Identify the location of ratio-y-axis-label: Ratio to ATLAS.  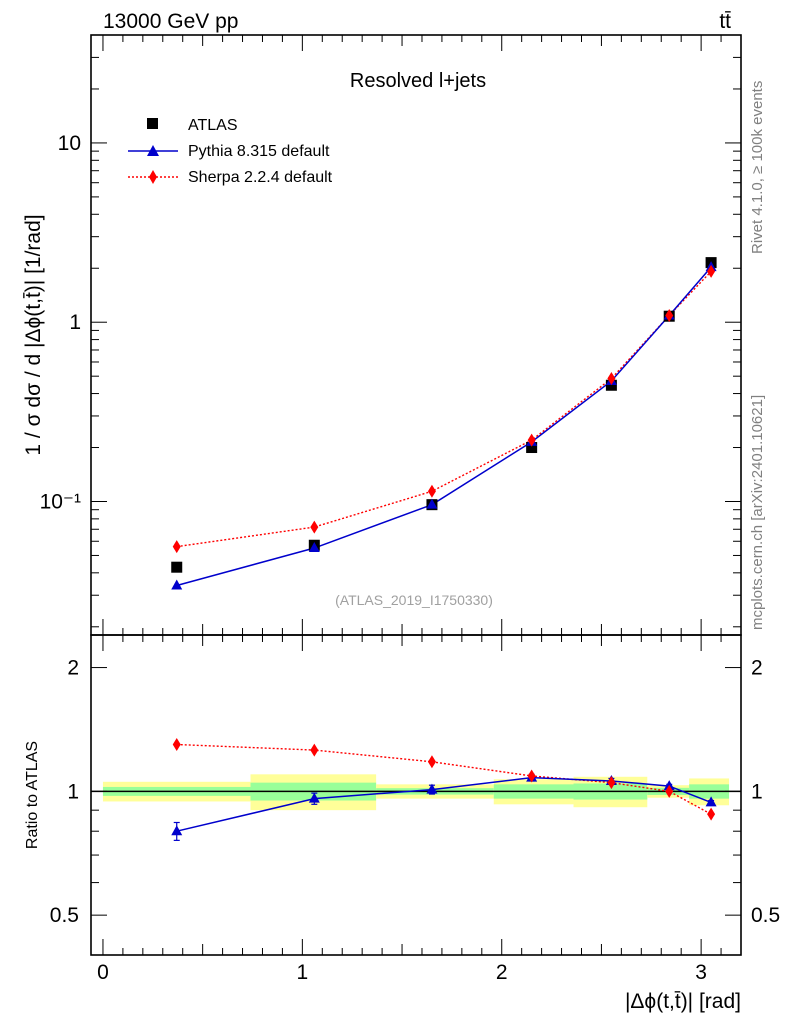
(32, 795).